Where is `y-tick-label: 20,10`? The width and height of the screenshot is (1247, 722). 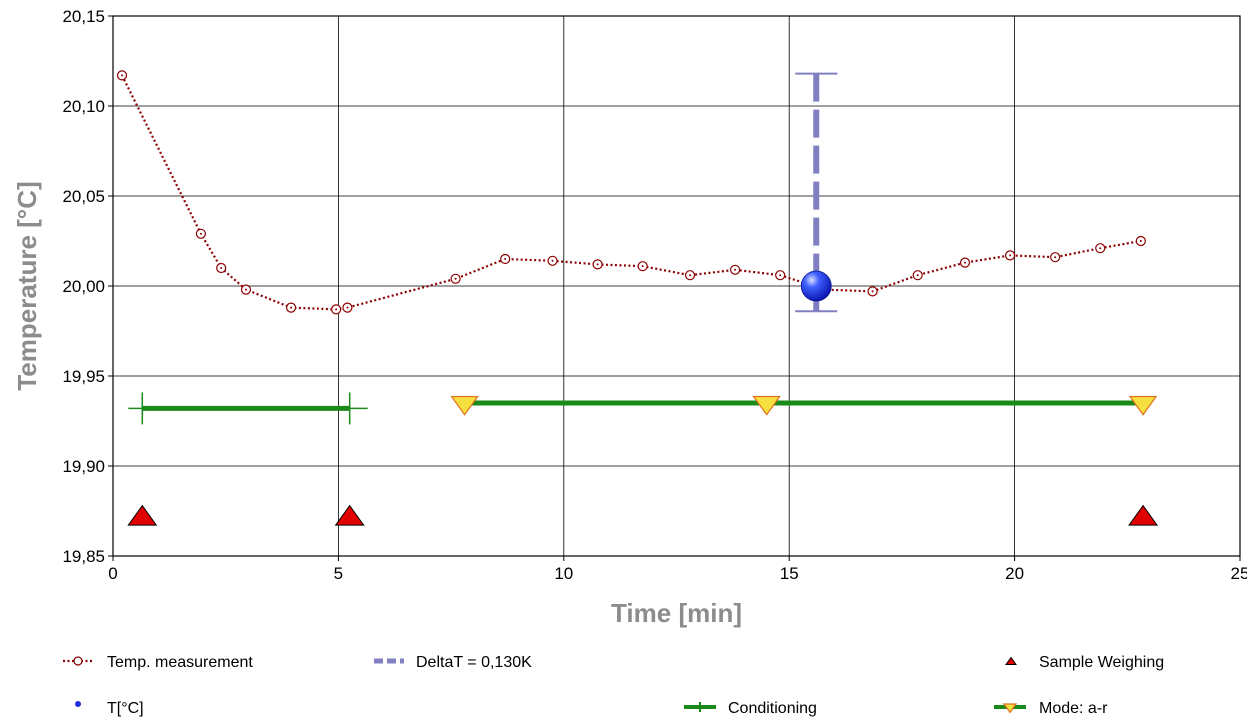 y-tick-label: 20,10 is located at coordinates (83, 106).